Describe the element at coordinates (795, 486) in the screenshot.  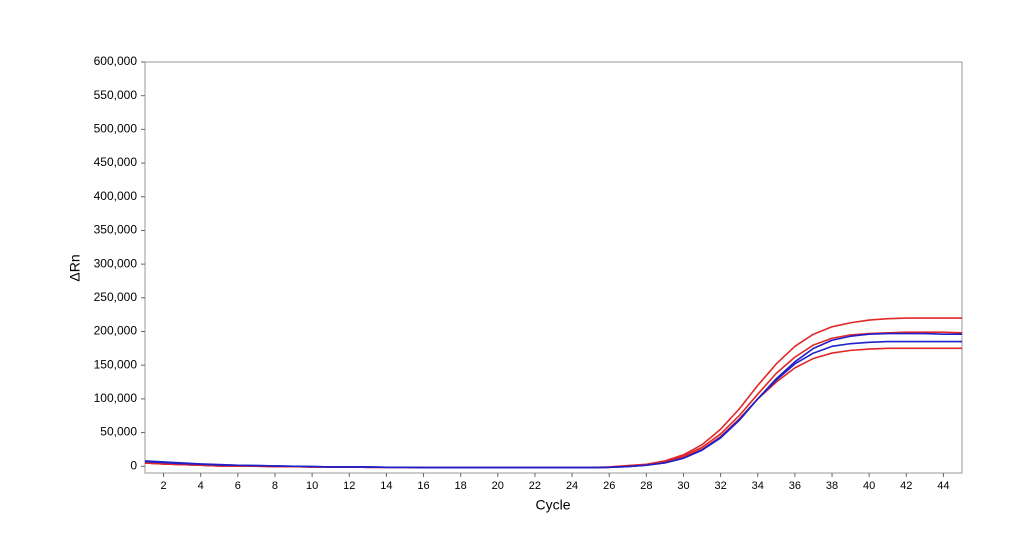
I see `x-tick-label: 36` at that location.